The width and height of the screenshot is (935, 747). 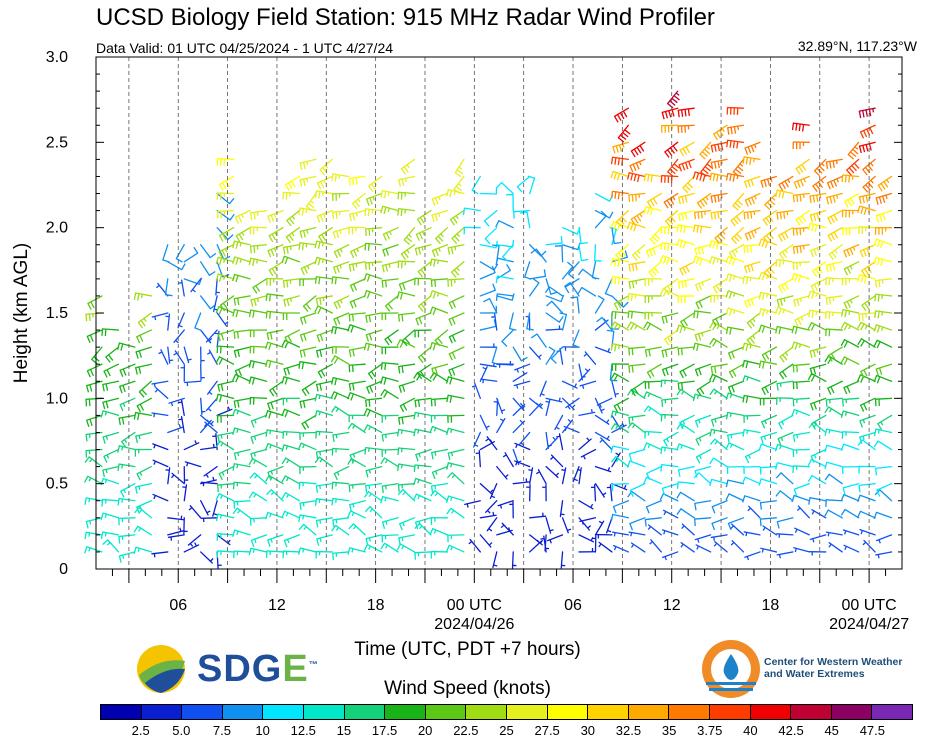 What do you see at coordinates (731, 669) in the screenshot?
I see `cw3e-water-drop-icon` at bounding box center [731, 669].